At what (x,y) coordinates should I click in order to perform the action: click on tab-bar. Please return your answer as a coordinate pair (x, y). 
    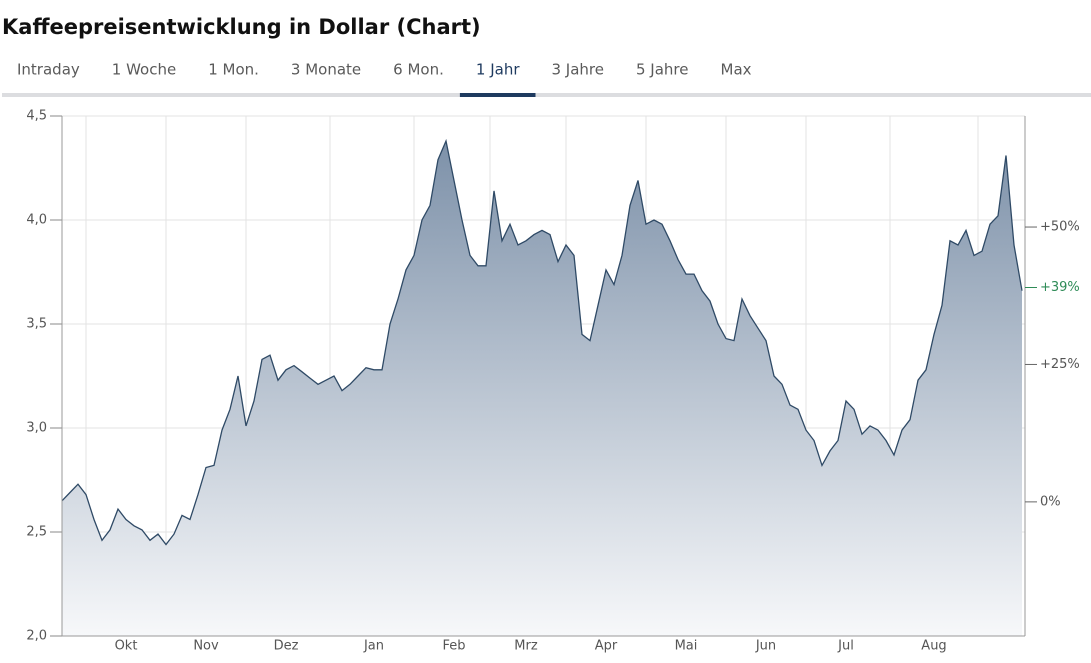
    Looking at the image, I should click on (546, 95).